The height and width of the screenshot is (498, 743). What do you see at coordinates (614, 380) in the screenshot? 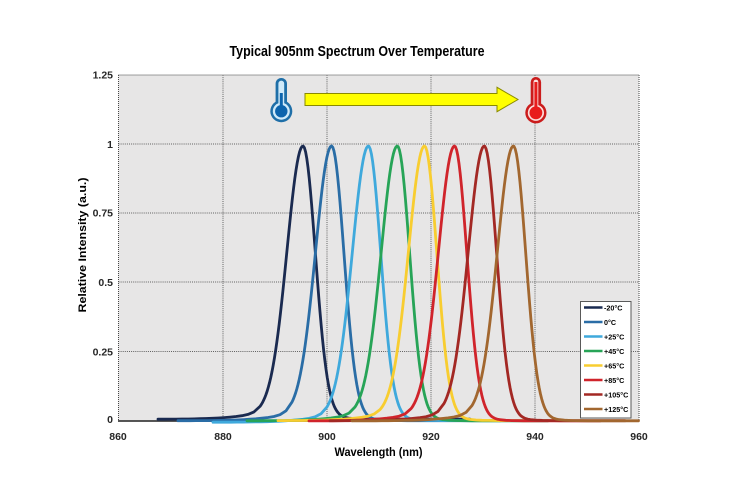
I see `svg-text: +85°C` at bounding box center [614, 380].